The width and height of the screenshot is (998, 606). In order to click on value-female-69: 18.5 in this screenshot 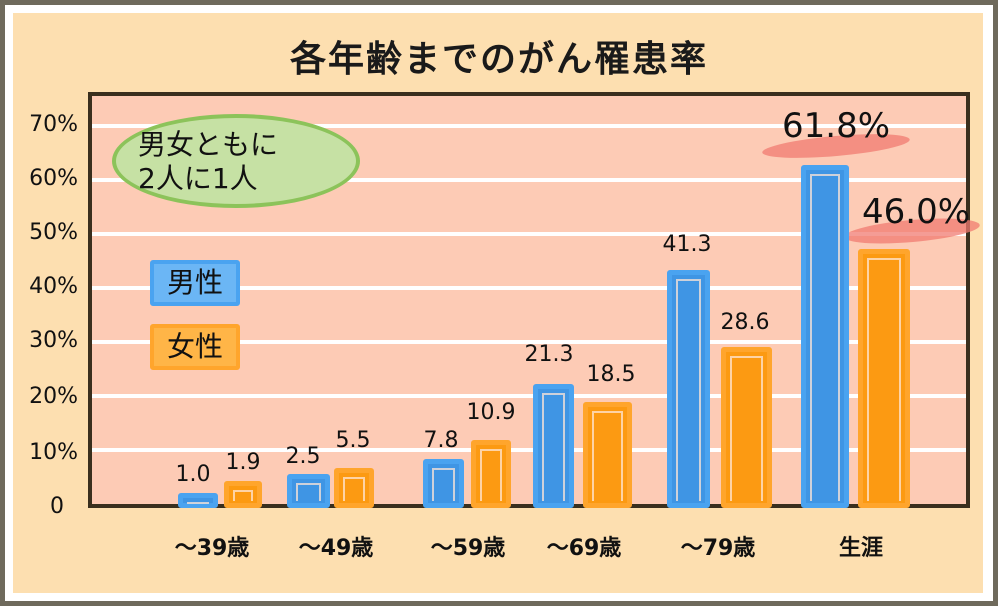, I will do `click(611, 374)`.